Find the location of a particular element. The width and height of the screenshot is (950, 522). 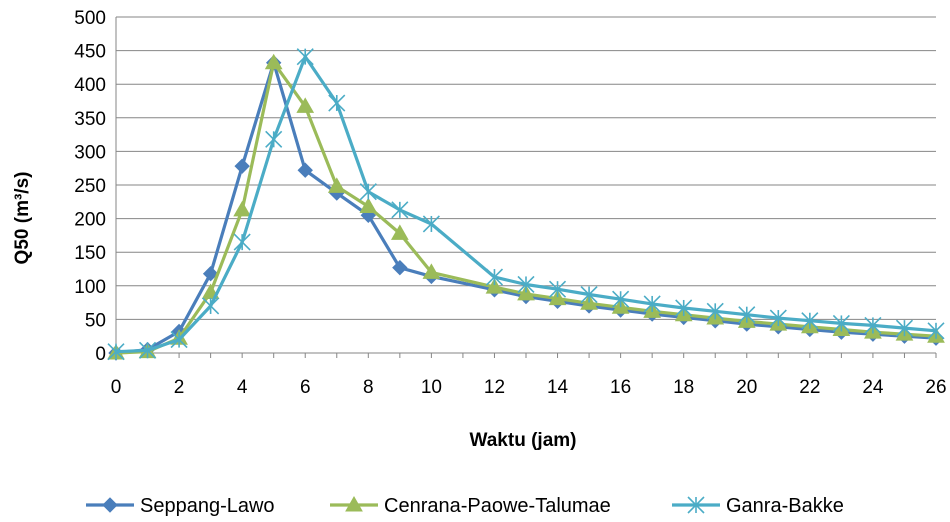

y-tick-labels: 0 50 100 150 200 250 300 350 400 450 500 is located at coordinates (90, 186).